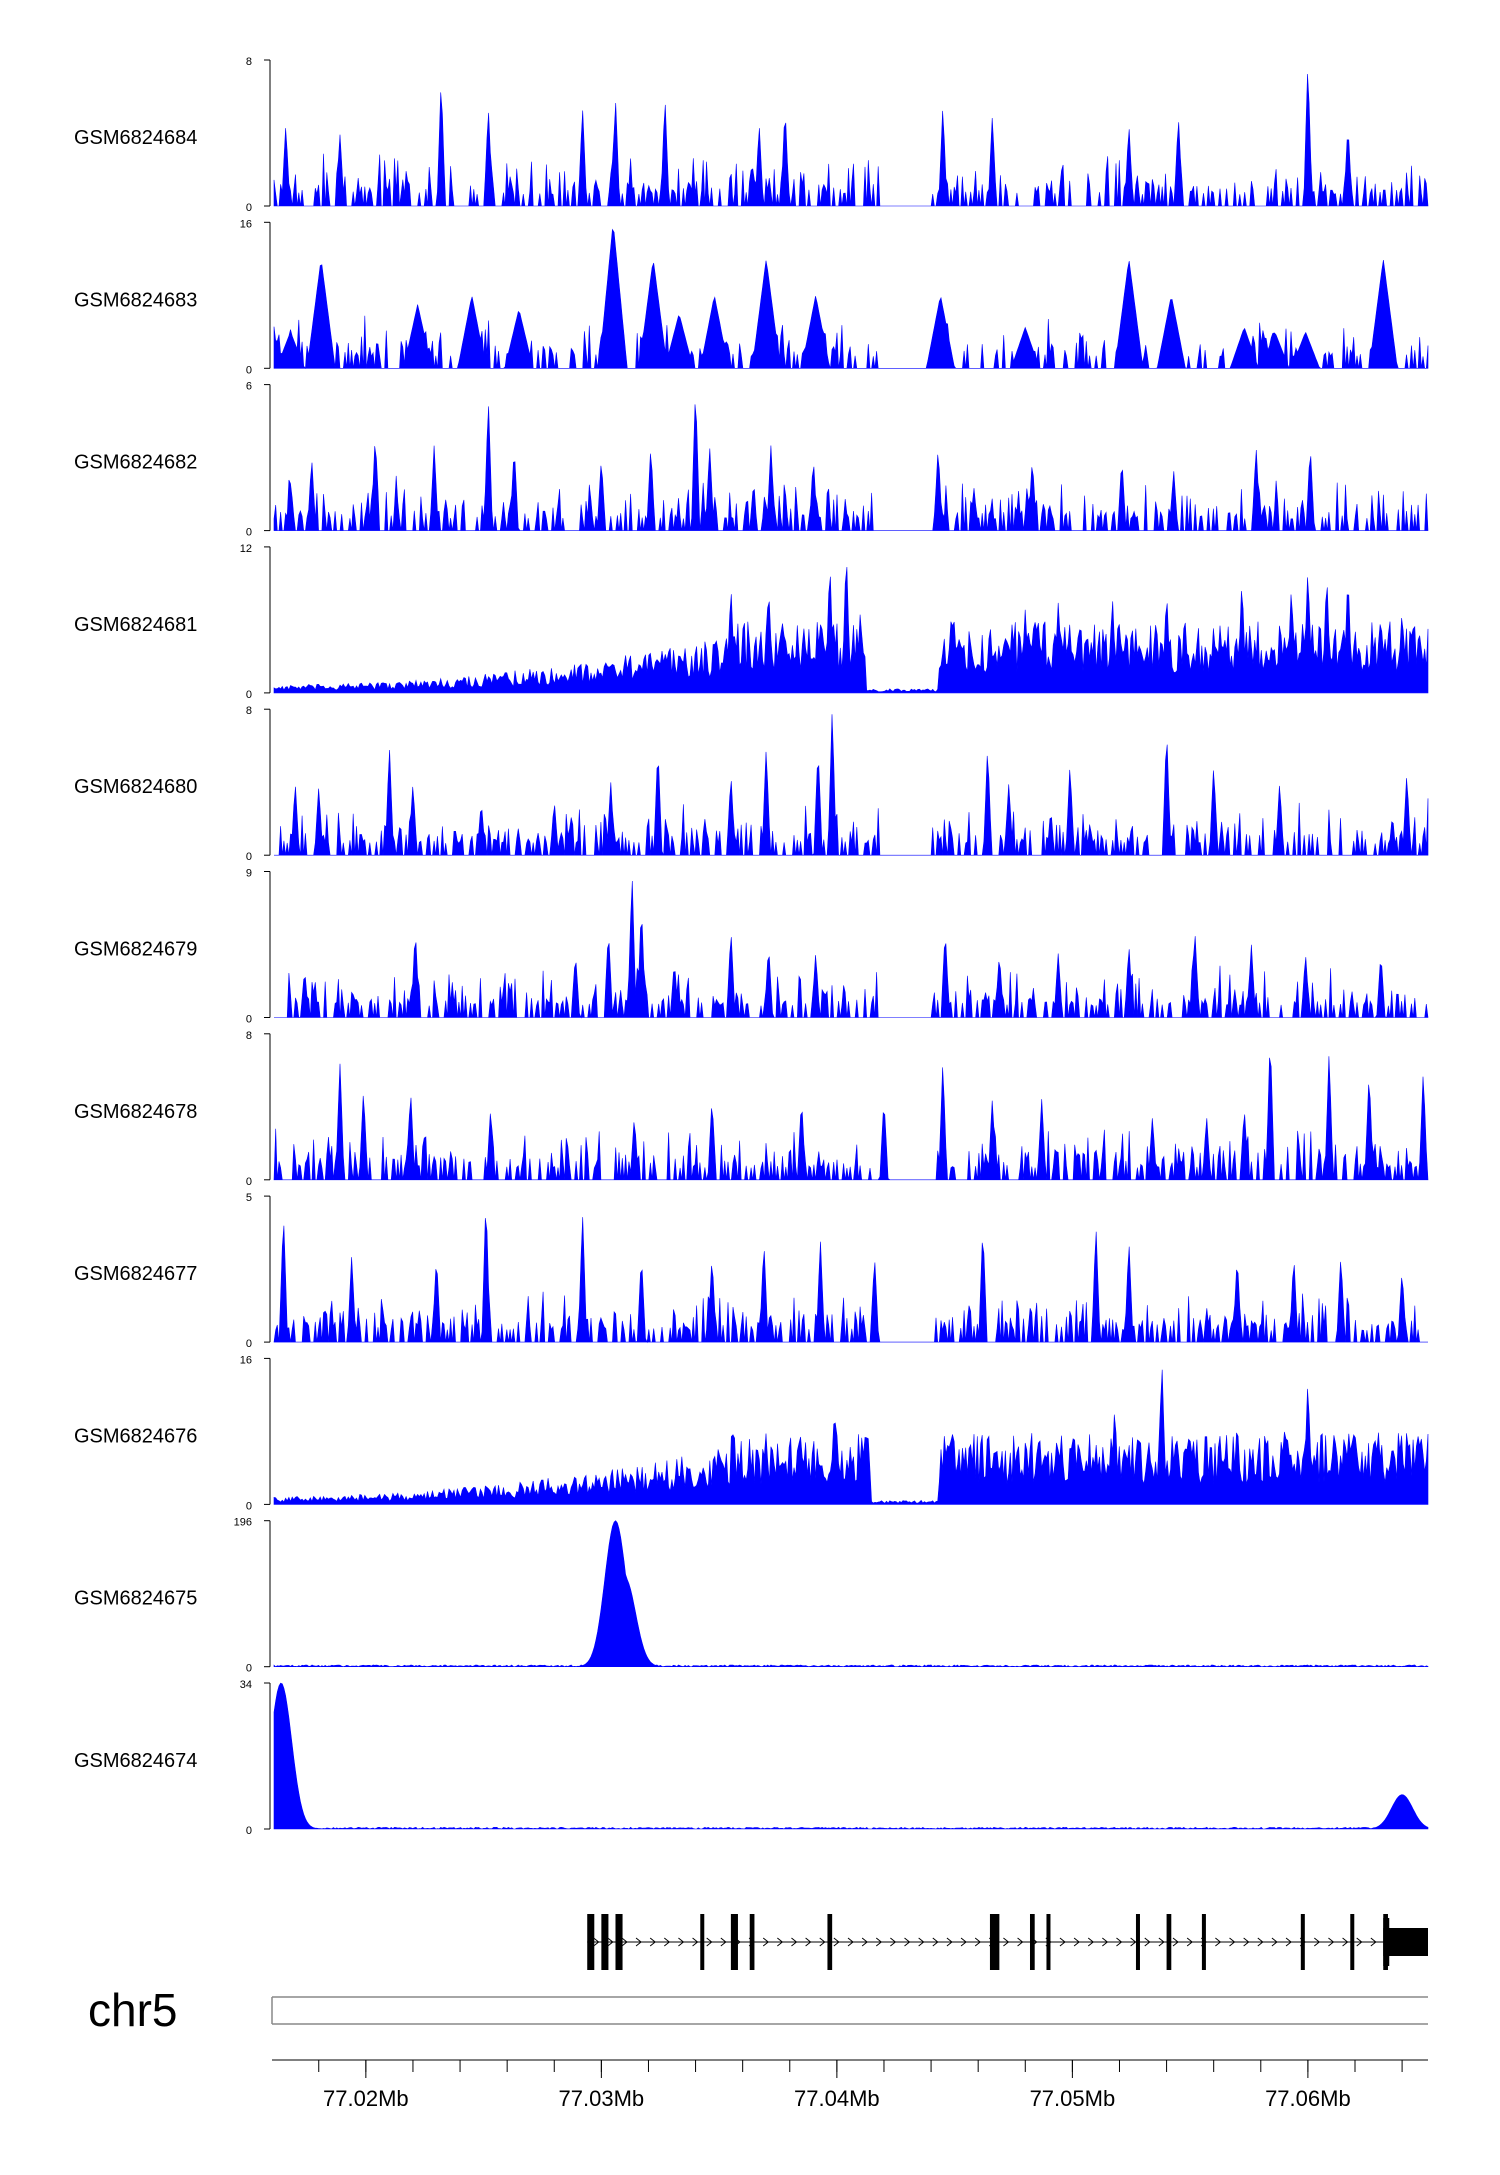  I want to click on genomic-axis: 77.02Mb 77.03Mb 77.04Mb 77.05Mb 77.06Mb, so click(849, 2053).